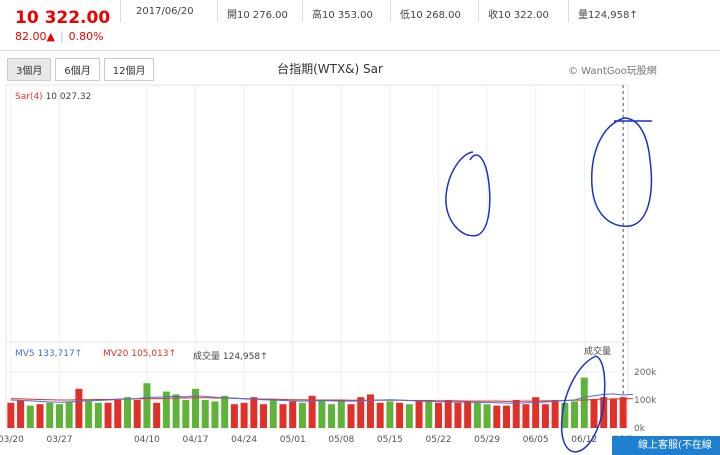 The width and height of the screenshot is (720, 455). Describe the element at coordinates (321, 398) in the screenshot. I see `mv5-line` at that location.